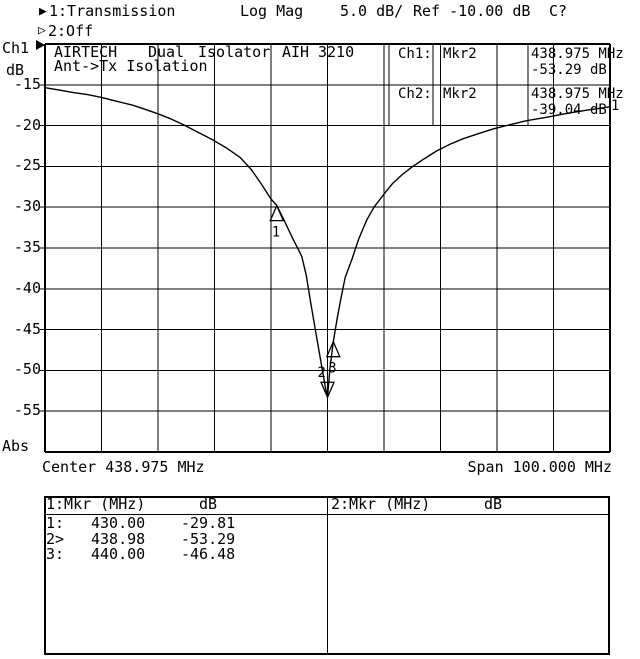 Image resolution: width=640 pixels, height=659 pixels. Describe the element at coordinates (43, 11) in the screenshot. I see `channel1-active-marker-icon: ▶` at that location.